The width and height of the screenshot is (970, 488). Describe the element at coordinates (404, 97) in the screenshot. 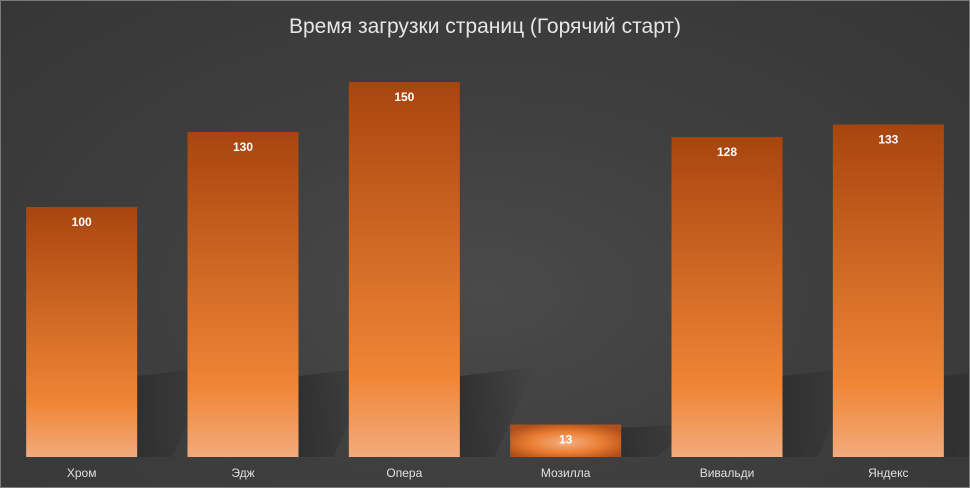

I see `data-label: 150` at that location.